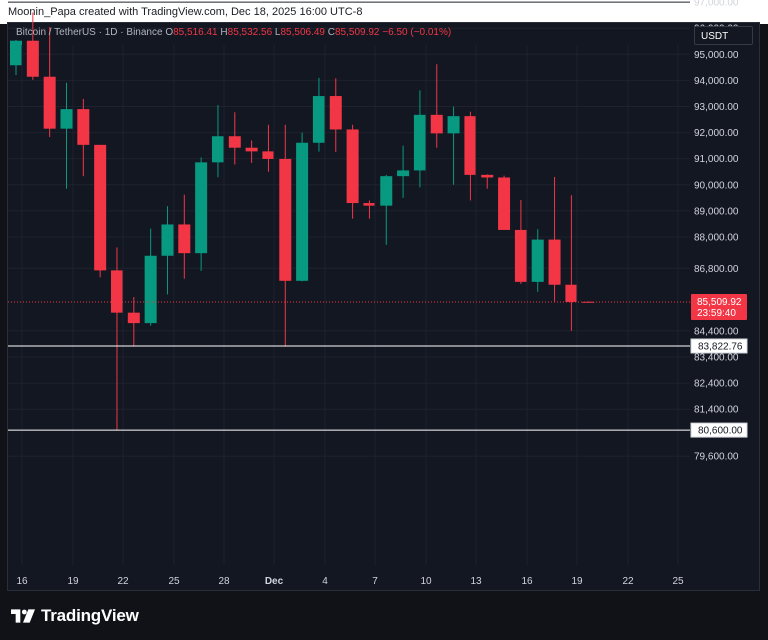  What do you see at coordinates (426, 581) in the screenshot?
I see `x-tick-label: 10` at bounding box center [426, 581].